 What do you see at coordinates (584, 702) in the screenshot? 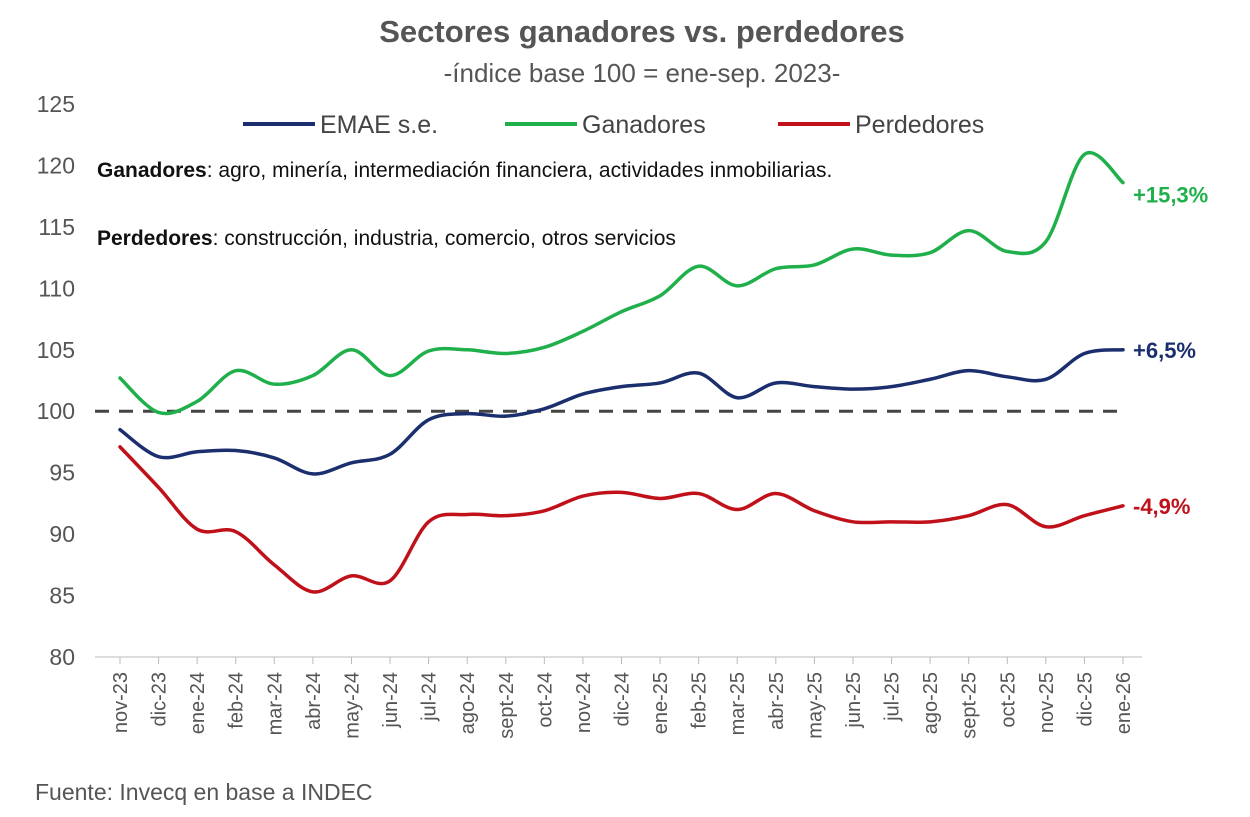
I see `x-tick-label: nov-24` at bounding box center [584, 702].